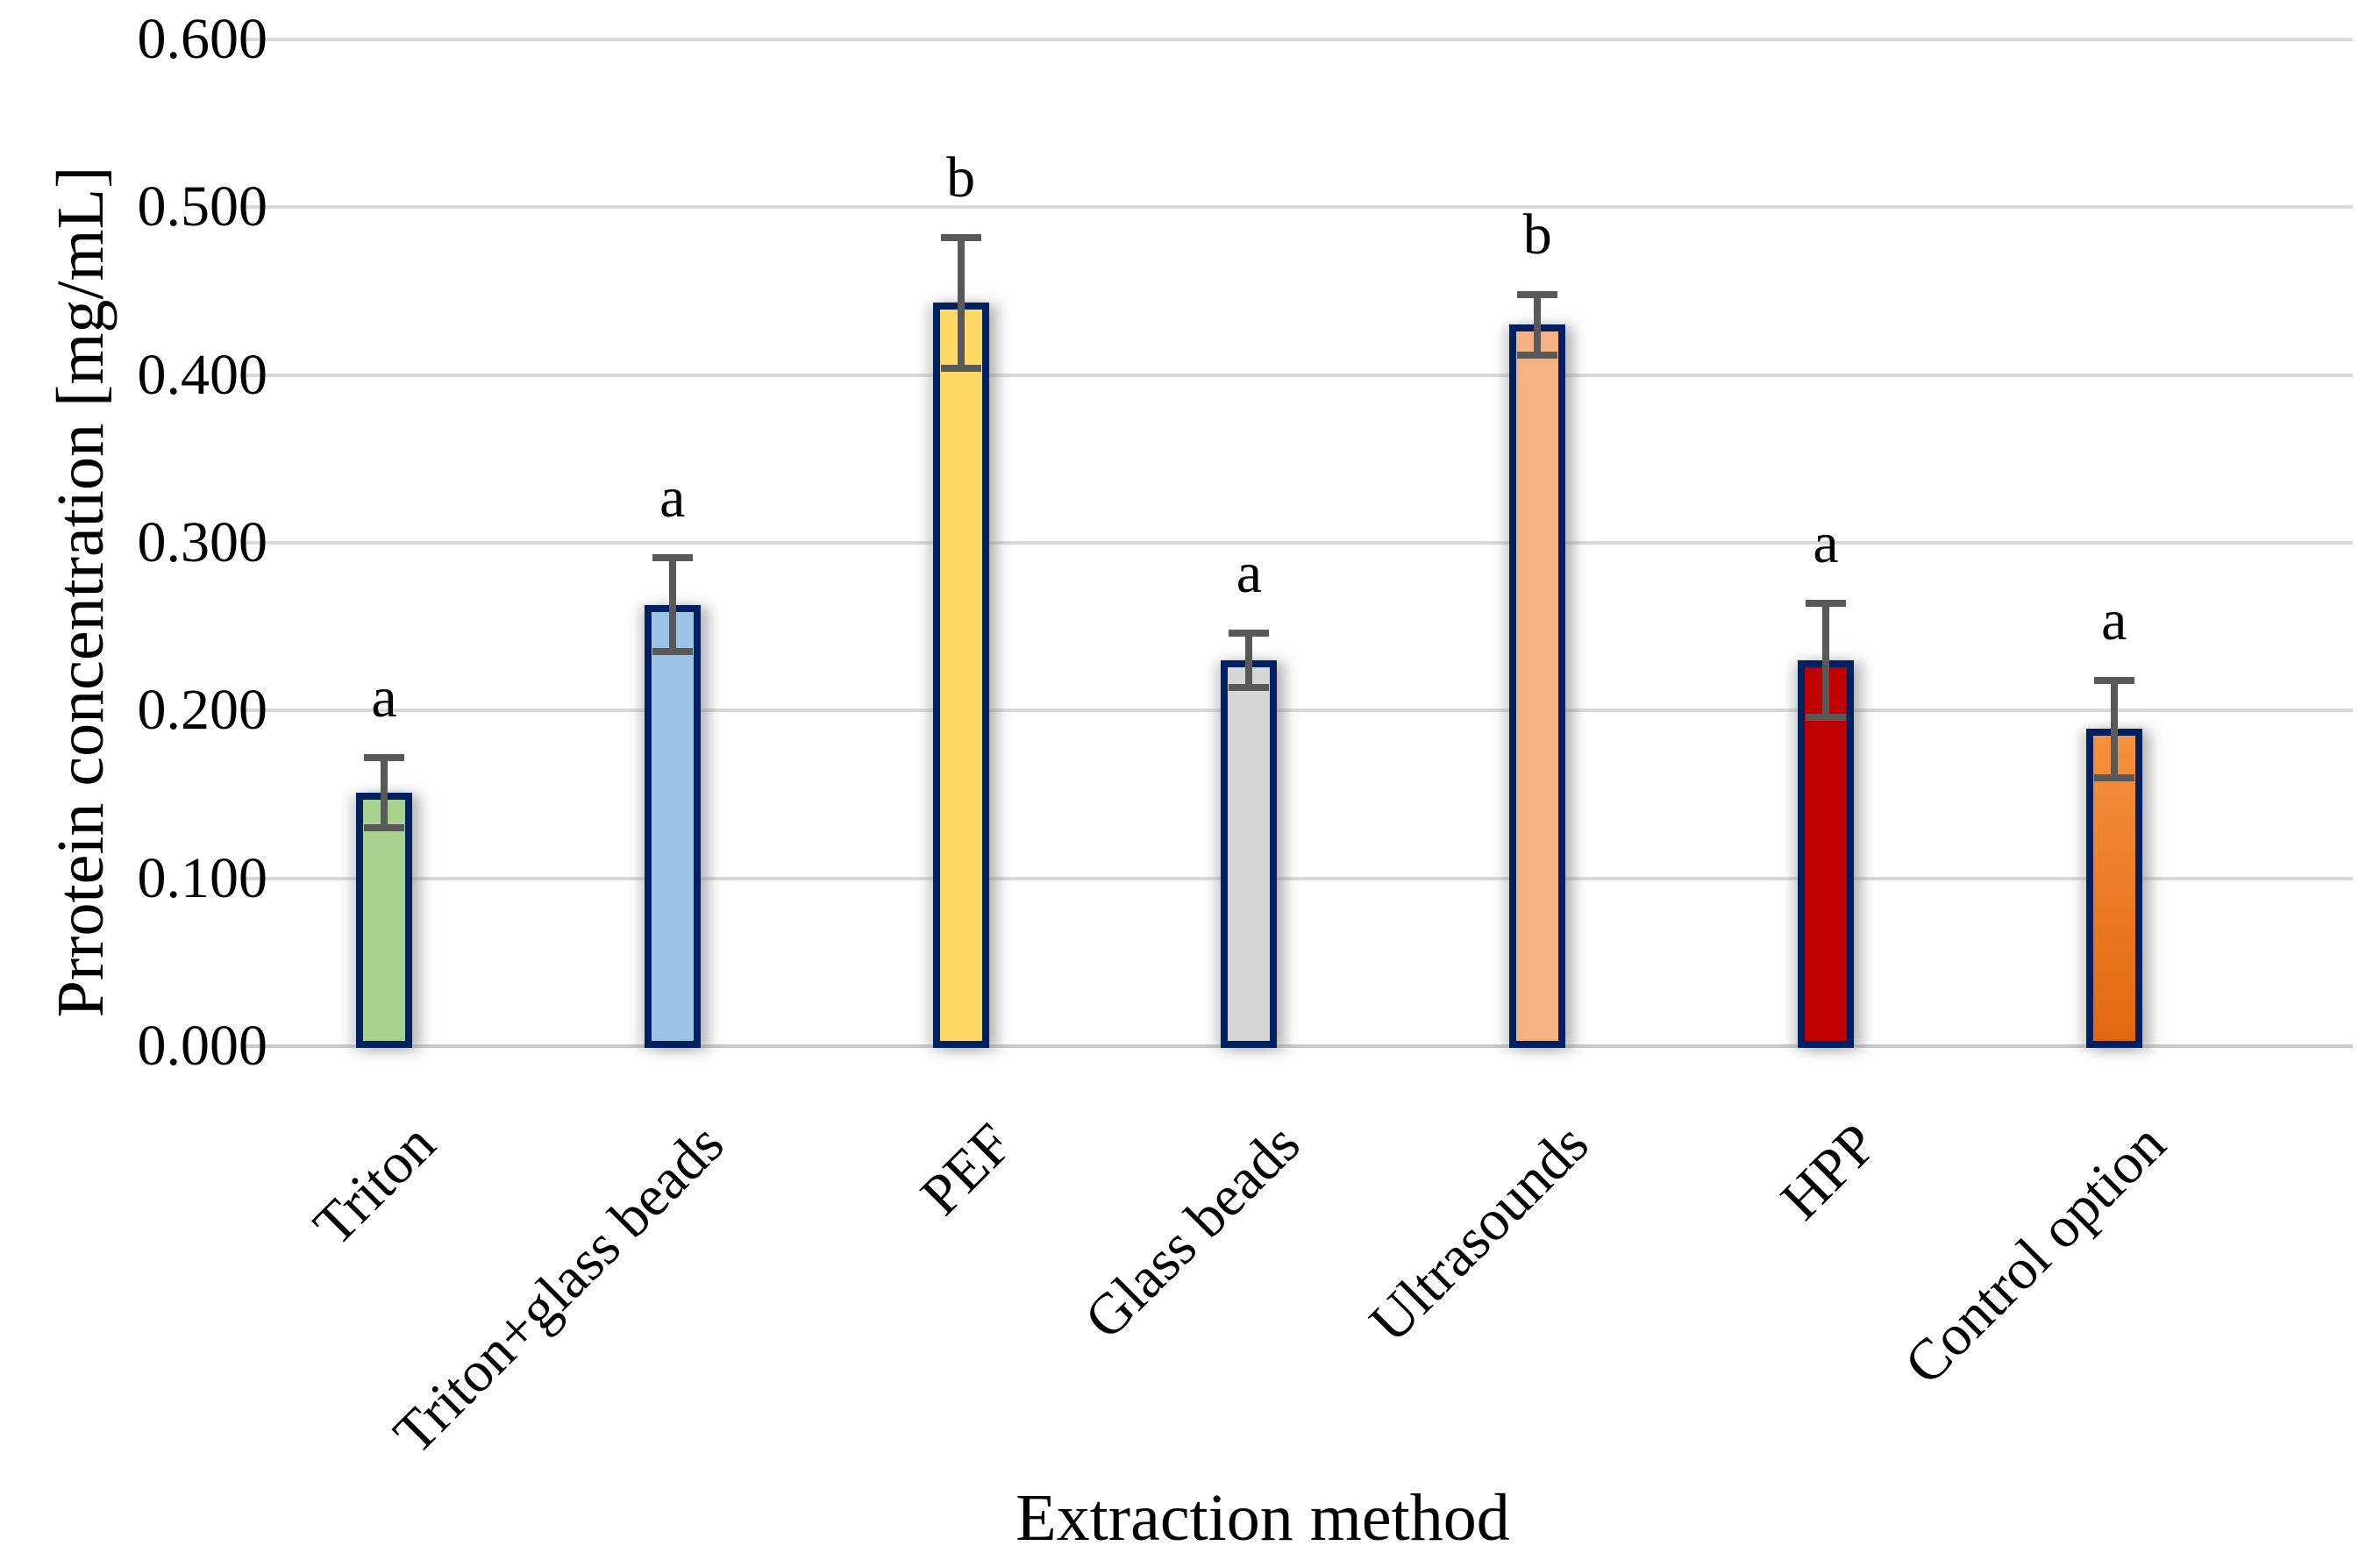  What do you see at coordinates (202, 542) in the screenshot?
I see `y-tick-label: 0.300` at bounding box center [202, 542].